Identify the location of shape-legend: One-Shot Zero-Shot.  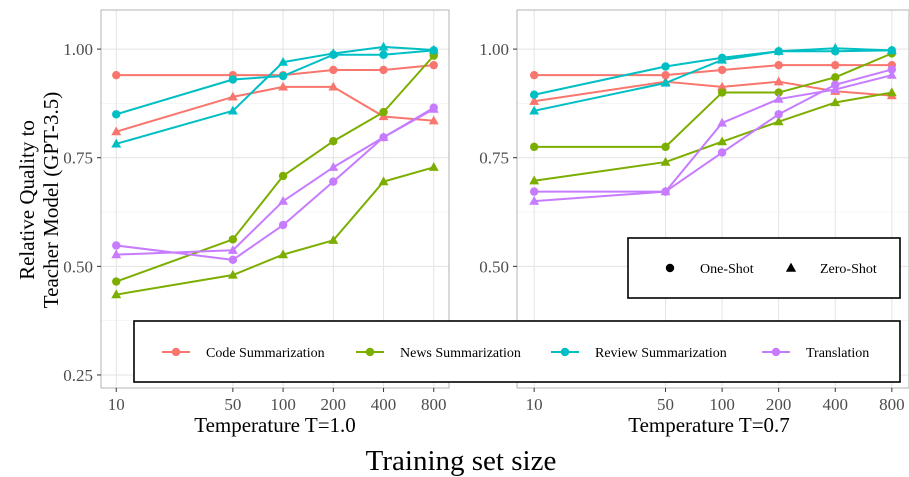
(764, 268).